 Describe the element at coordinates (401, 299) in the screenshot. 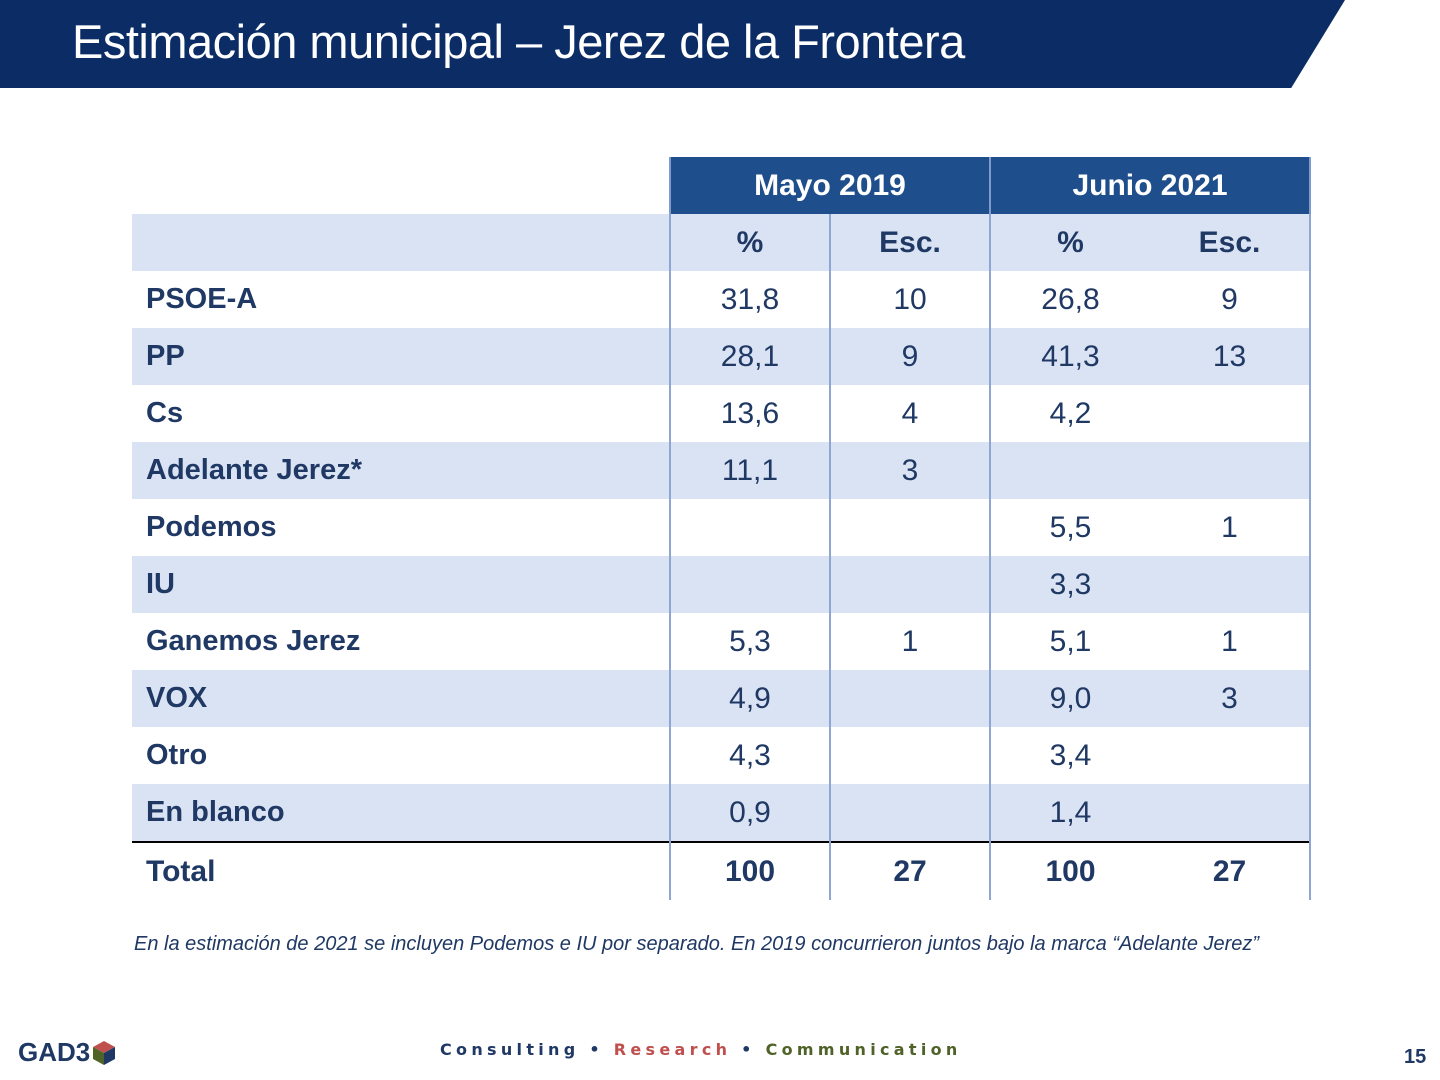

I see `party-name: PSOE-A` at that location.